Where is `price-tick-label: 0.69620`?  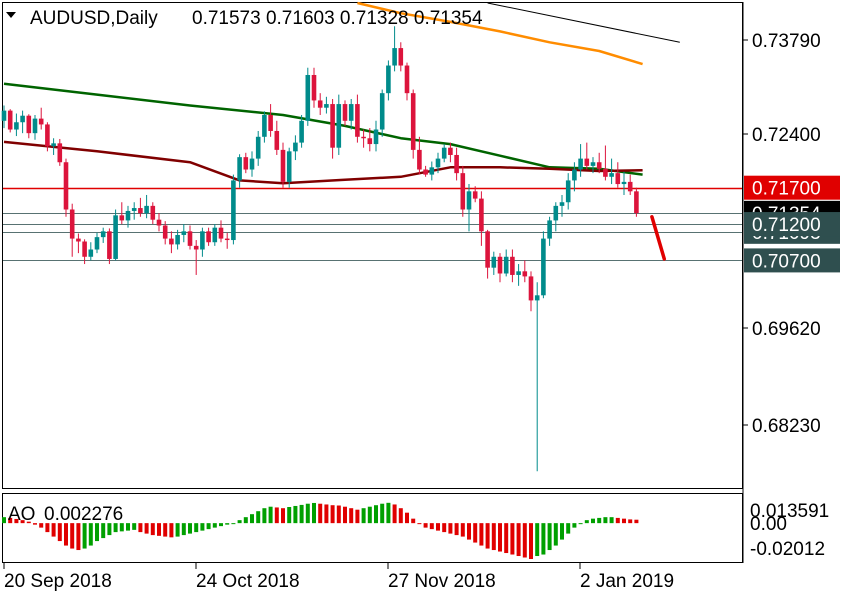 price-tick-label: 0.69620 is located at coordinates (786, 329).